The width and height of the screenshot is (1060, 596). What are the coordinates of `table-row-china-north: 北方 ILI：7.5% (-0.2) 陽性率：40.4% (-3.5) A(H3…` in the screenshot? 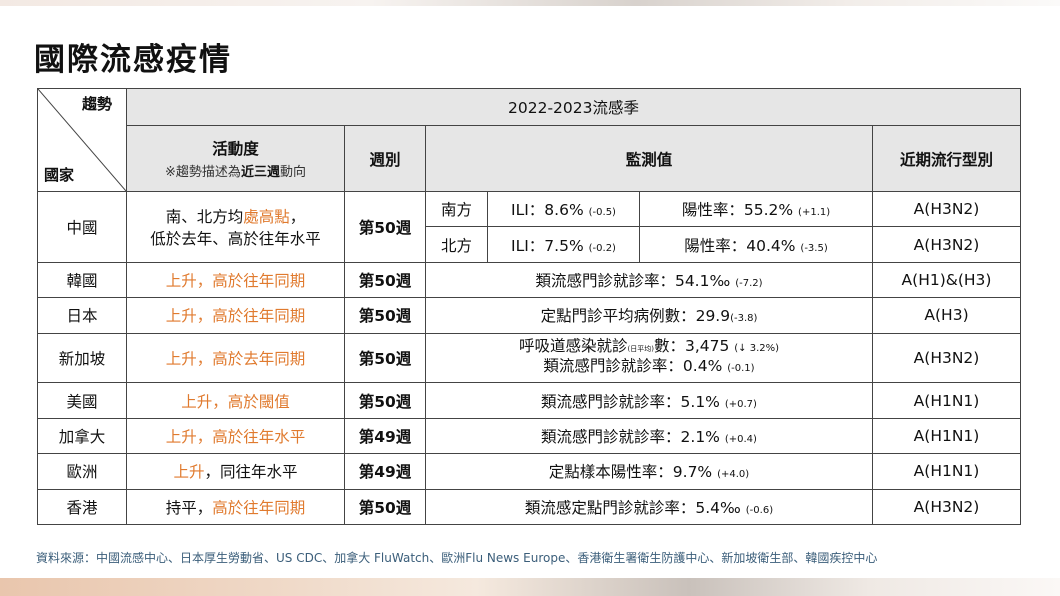 It's located at (530, 244).